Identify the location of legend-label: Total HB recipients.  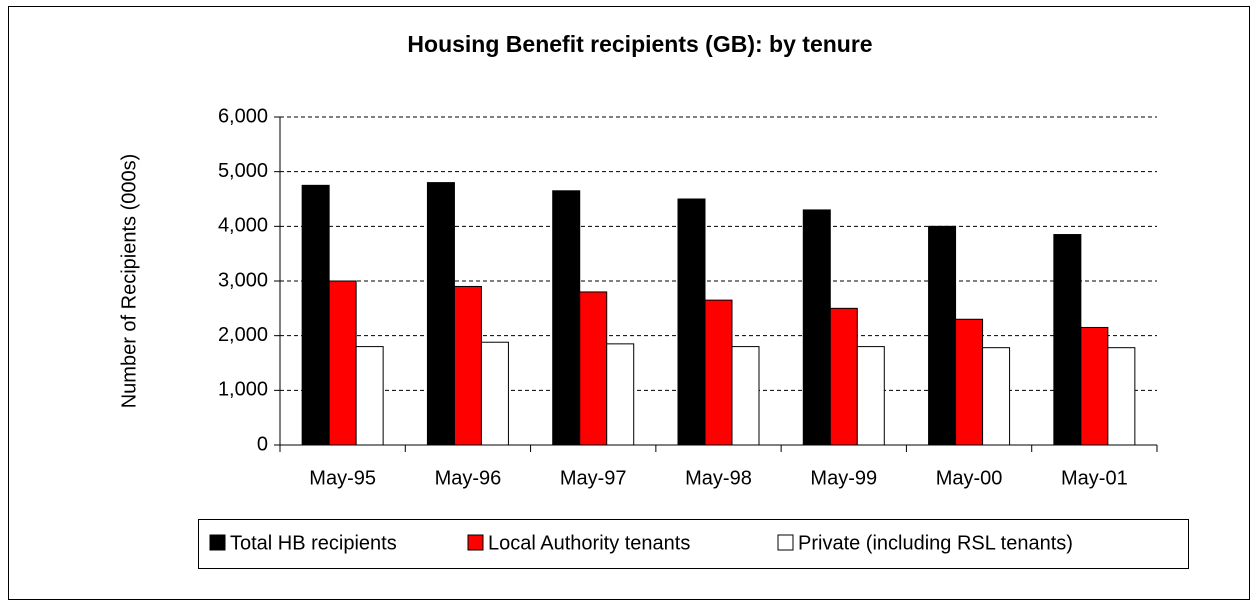
(313, 543).